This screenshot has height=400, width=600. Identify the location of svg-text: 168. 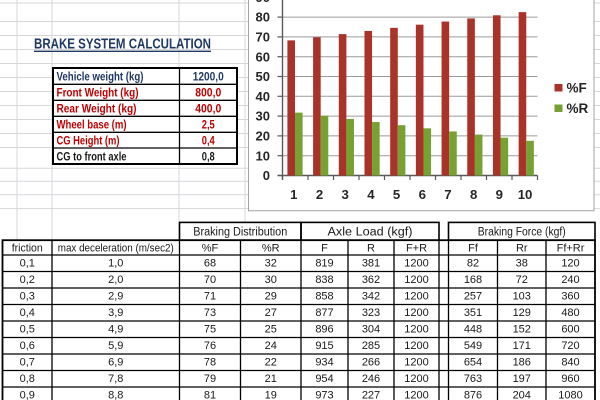
(473, 280).